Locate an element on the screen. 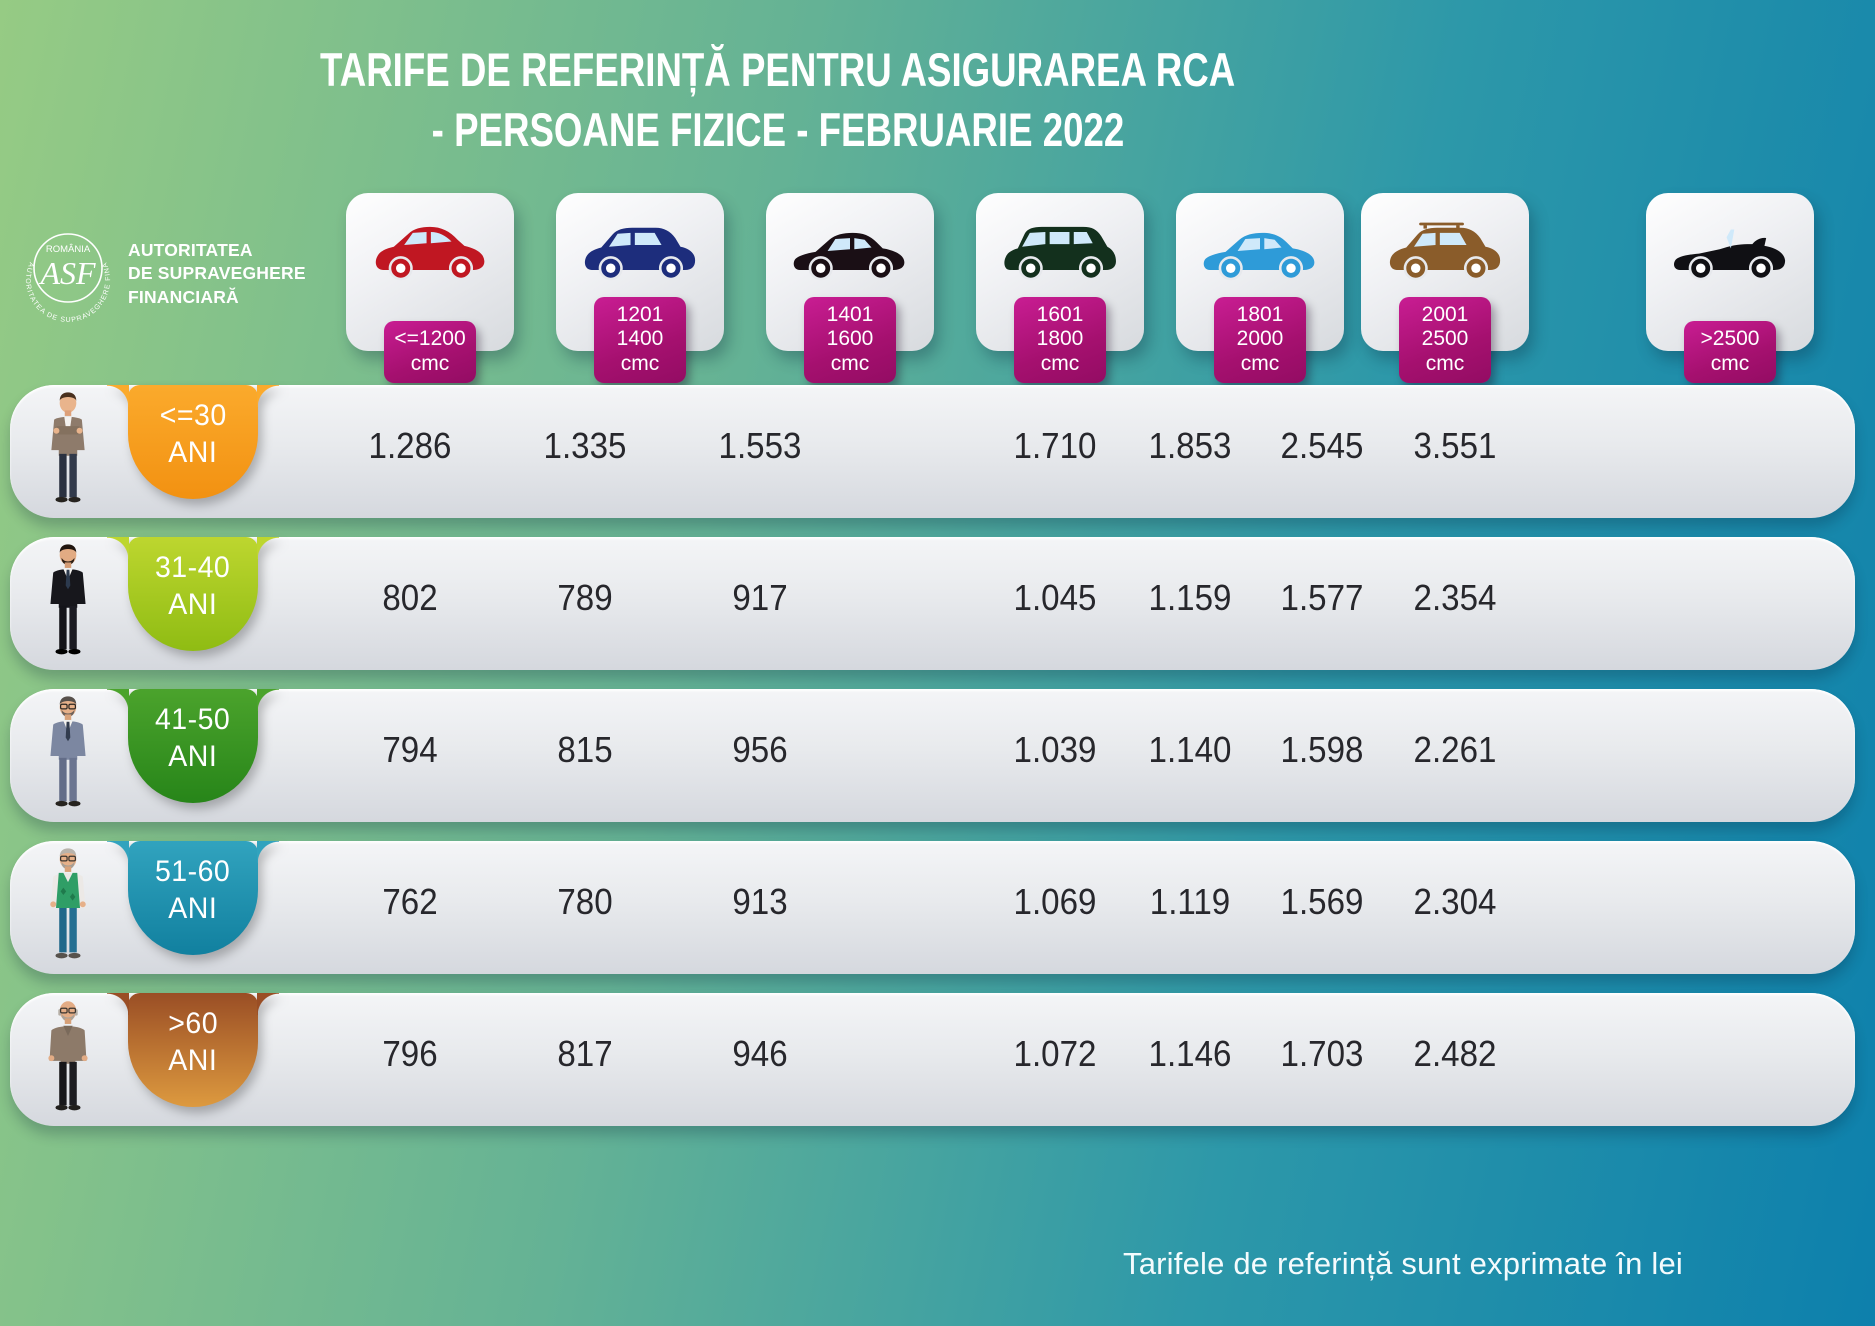 The image size is (1875, 1326). tariff-value: 796 is located at coordinates (410, 1053).